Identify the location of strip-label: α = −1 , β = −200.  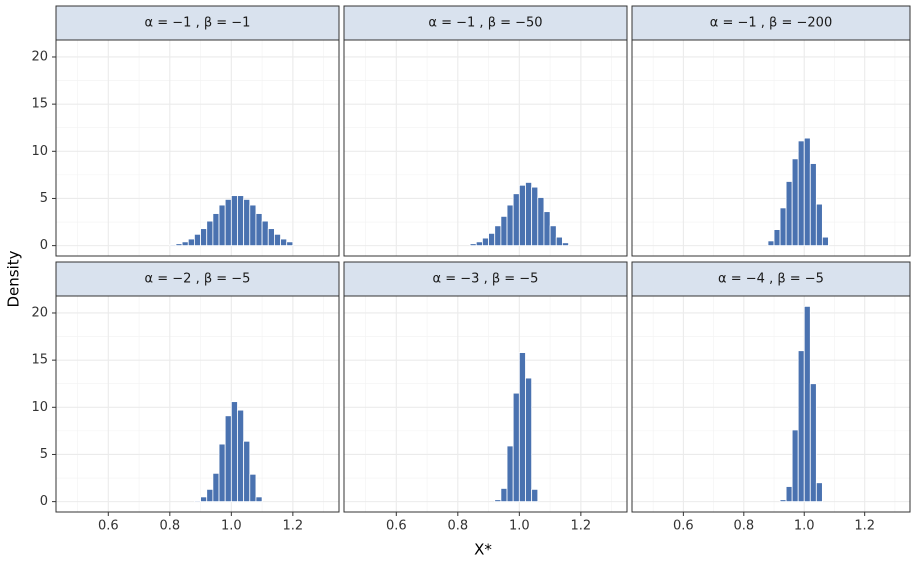
(771, 23).